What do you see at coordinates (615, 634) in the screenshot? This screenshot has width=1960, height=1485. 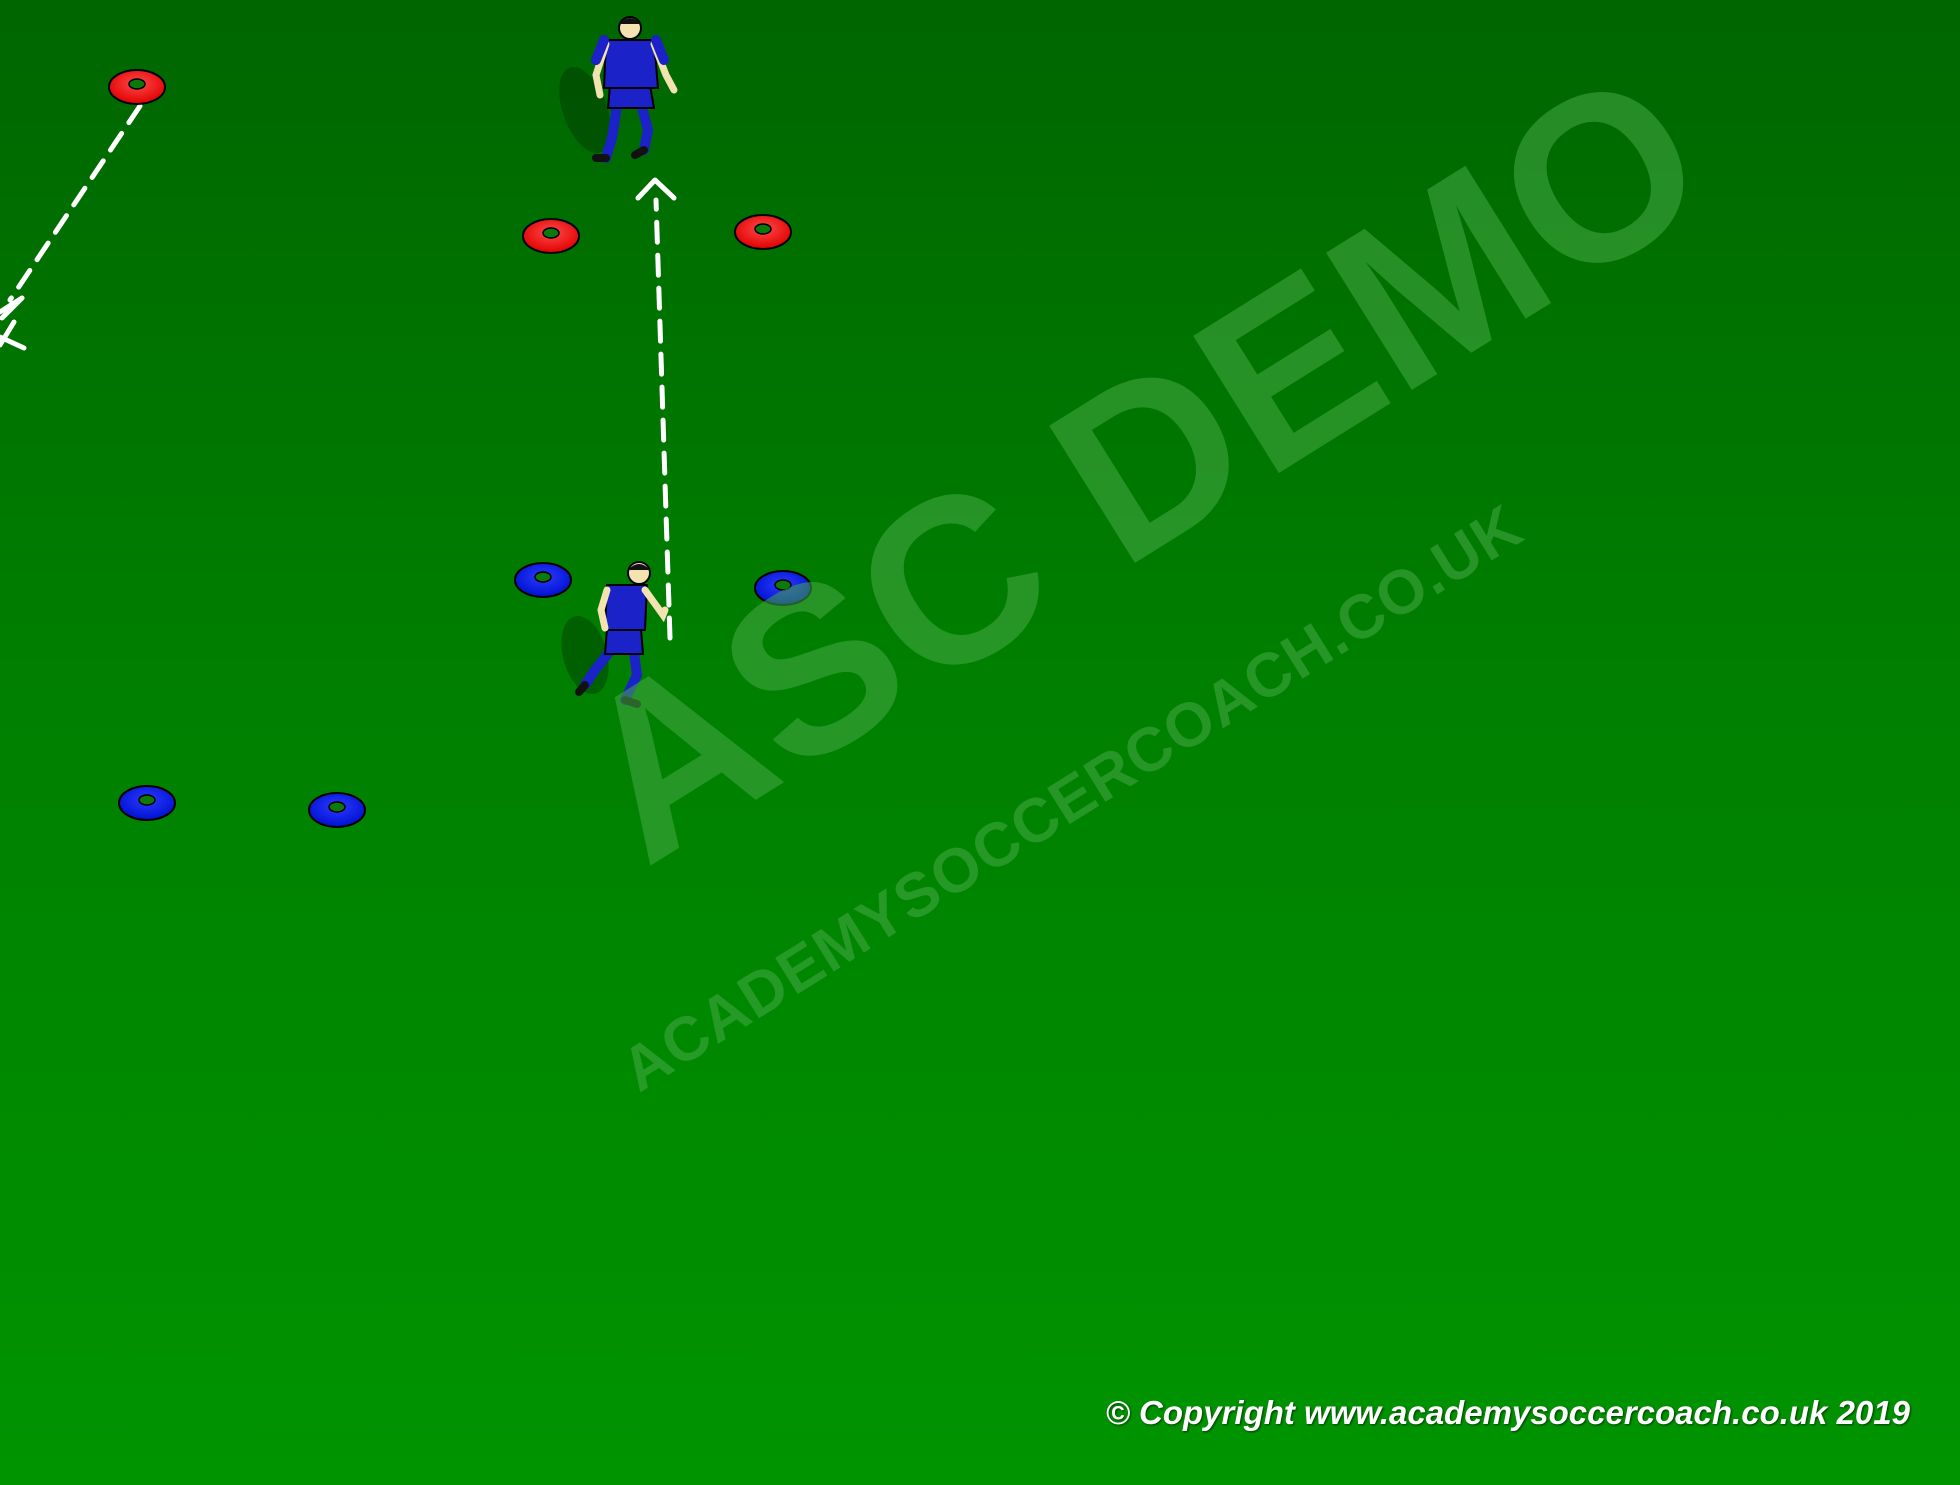 I see `player-middle` at bounding box center [615, 634].